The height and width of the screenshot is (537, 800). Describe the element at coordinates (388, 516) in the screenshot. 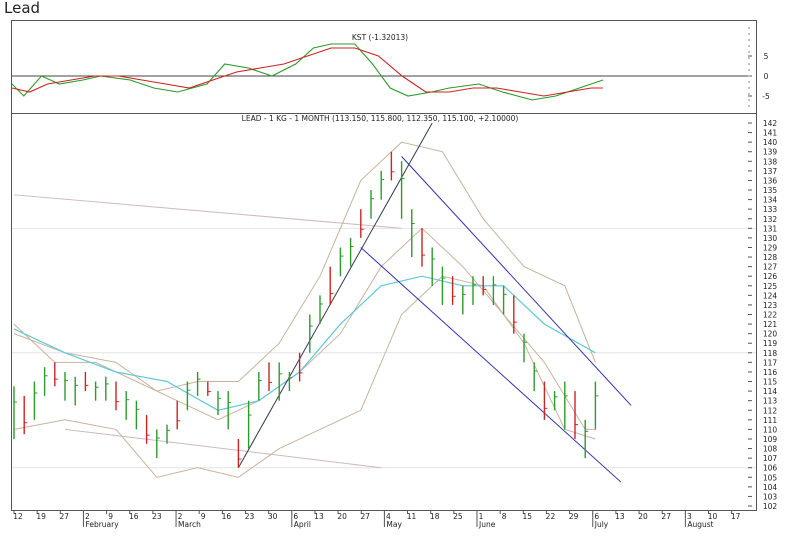

I see `x-tick-label: 4` at that location.